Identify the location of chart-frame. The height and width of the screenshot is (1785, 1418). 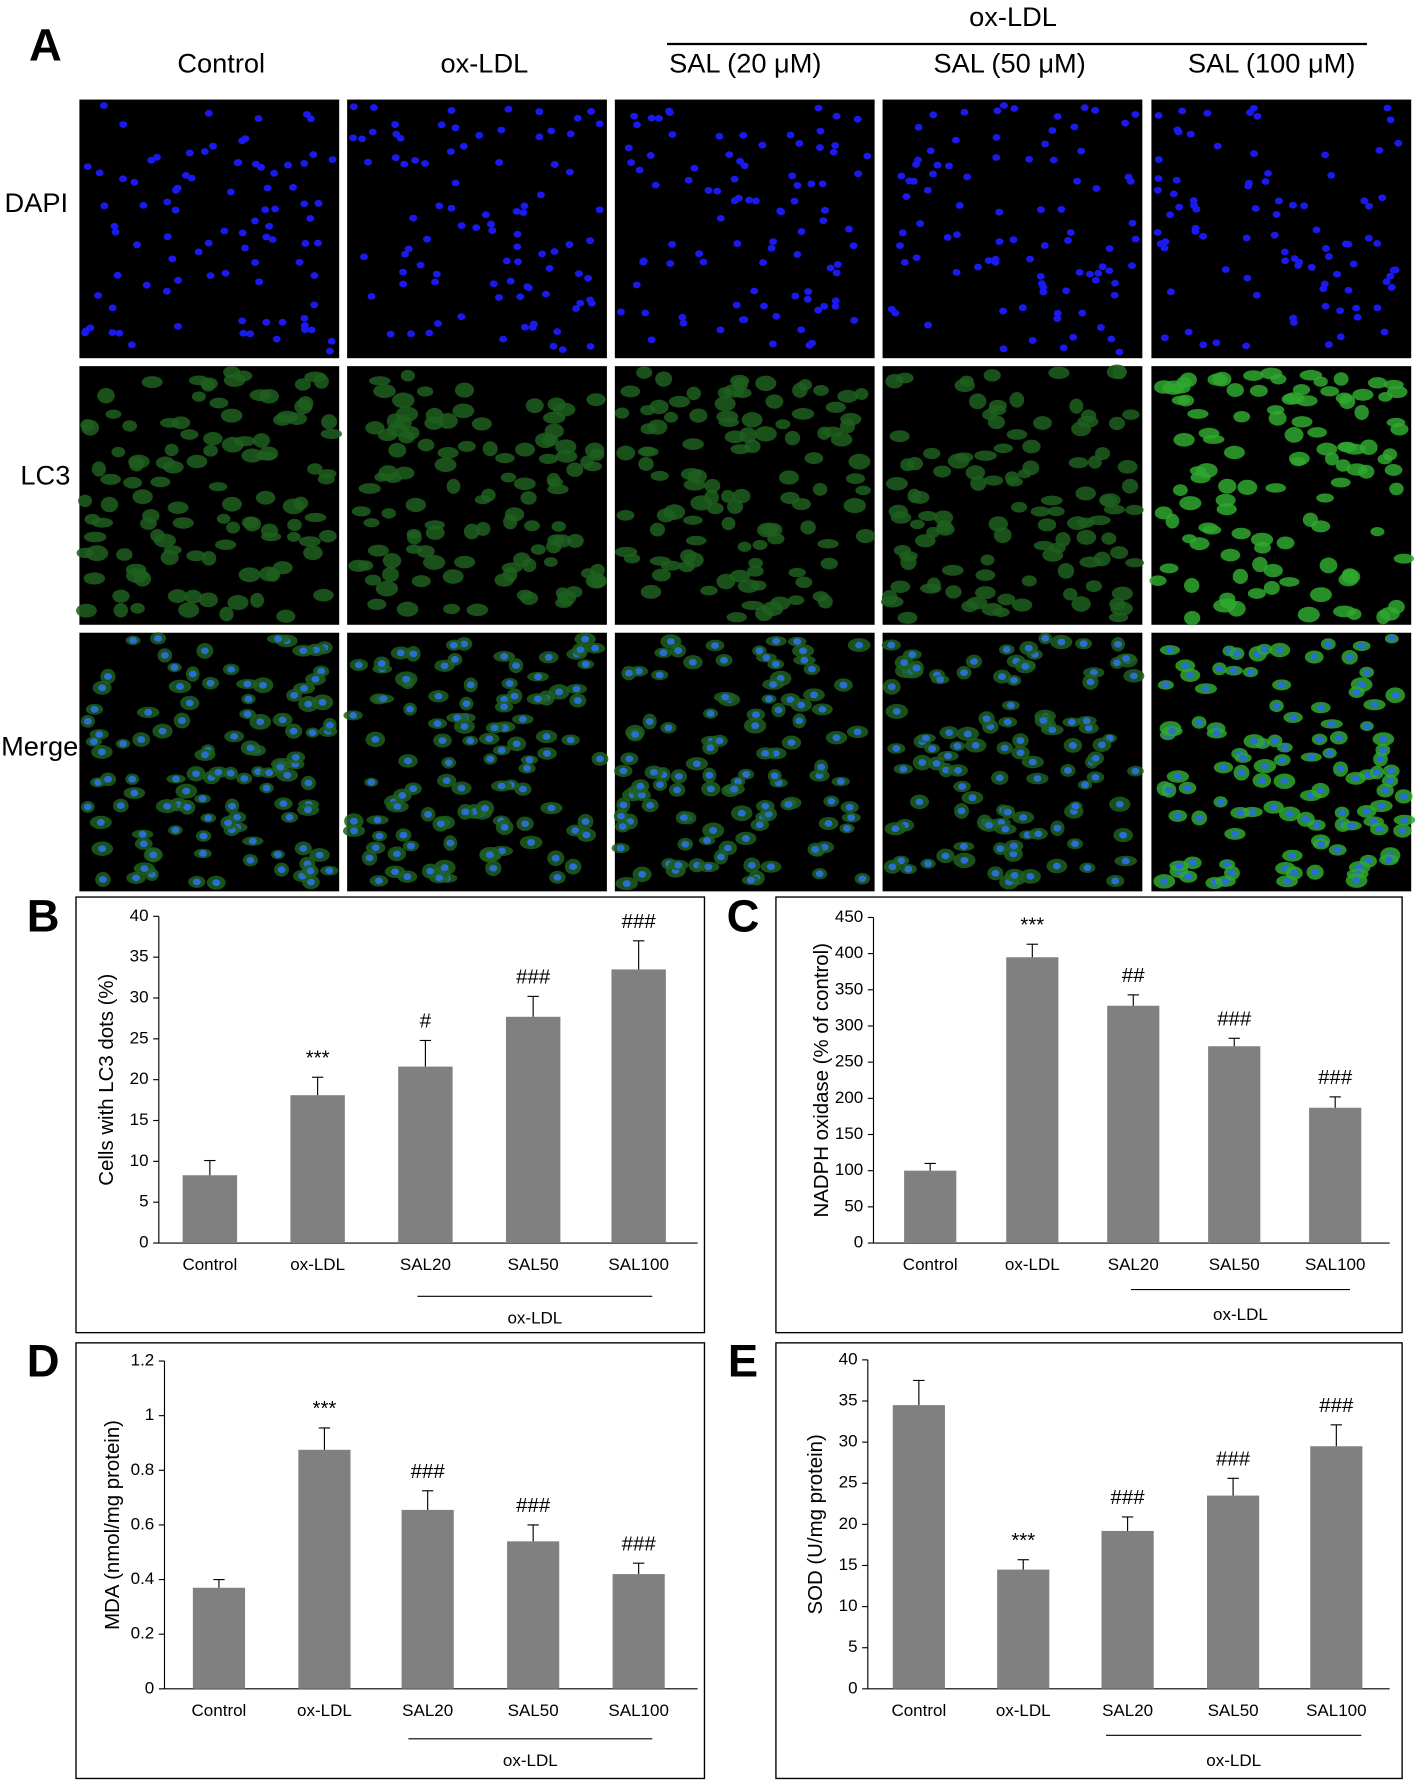
(1089, 1115).